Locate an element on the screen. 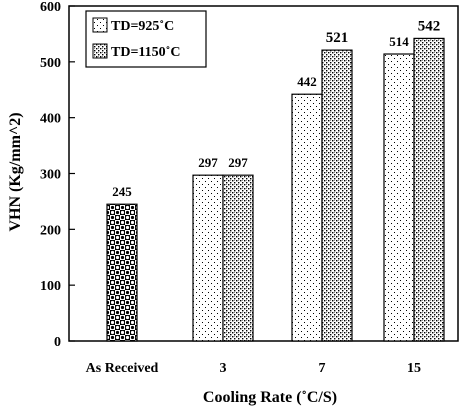 The width and height of the screenshot is (474, 414). data-label: 442 is located at coordinates (307, 81).